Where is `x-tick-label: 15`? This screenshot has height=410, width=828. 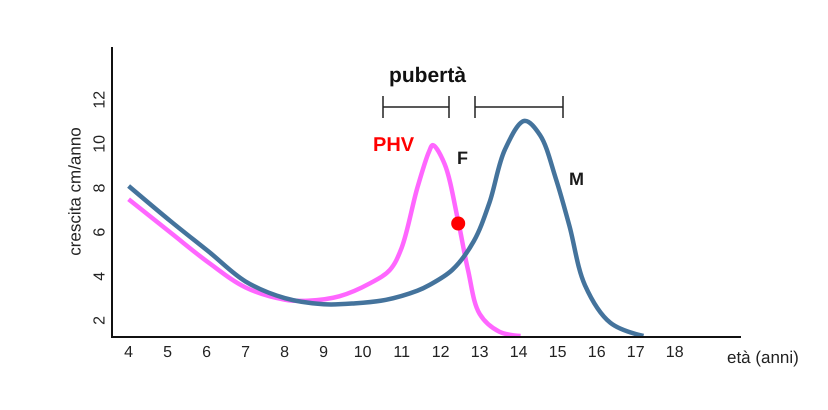
x-tick-label: 15 is located at coordinates (557, 353).